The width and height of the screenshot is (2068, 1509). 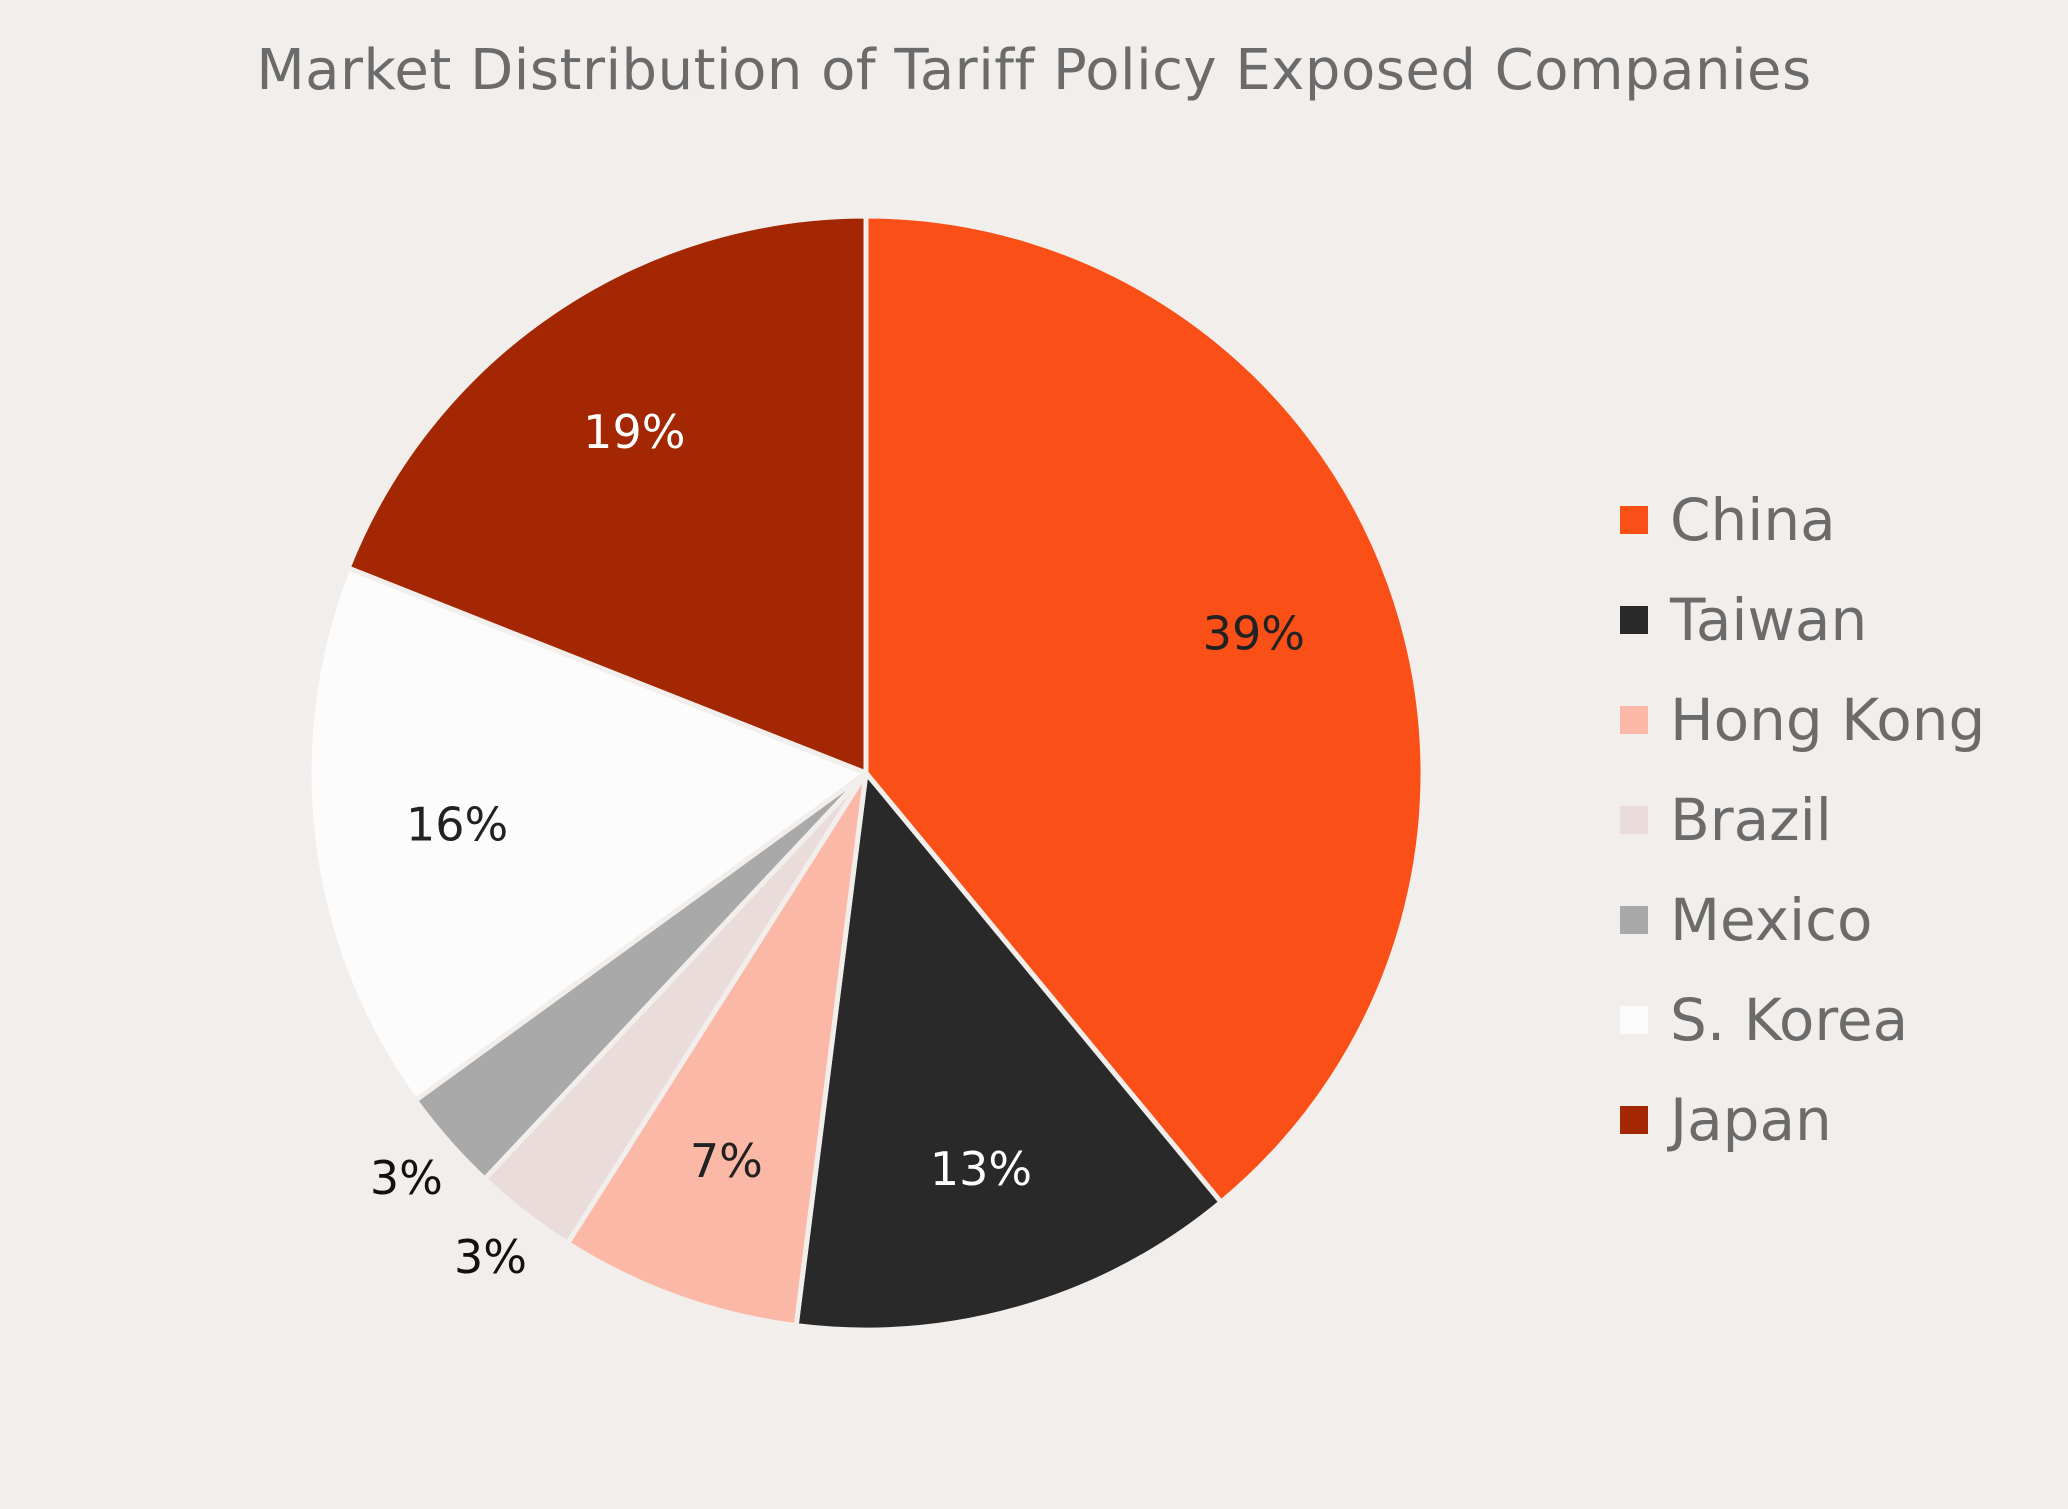 I want to click on legend-swatch-china, so click(x=1634, y=520).